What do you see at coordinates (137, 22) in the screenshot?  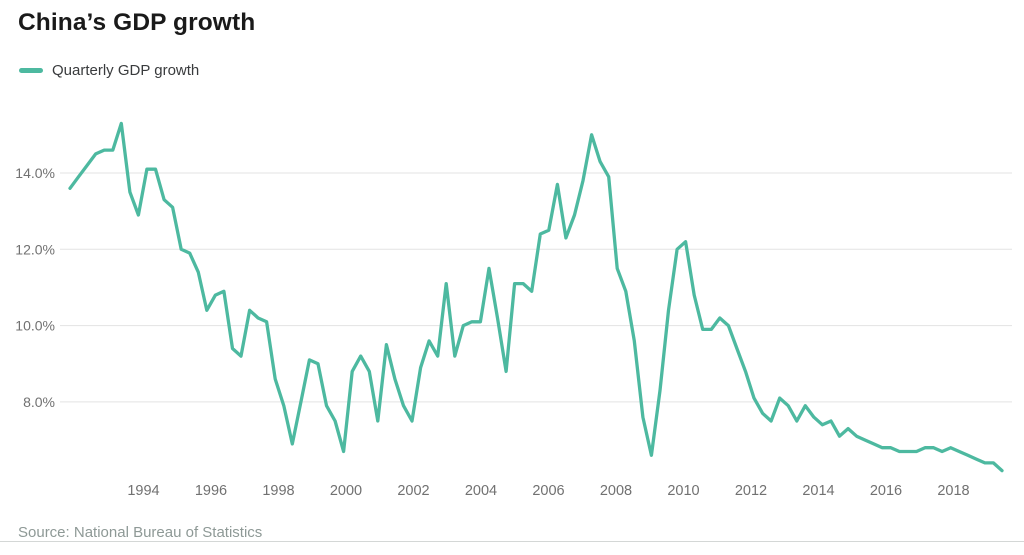 I see `chart-title: China’s GDP growth` at bounding box center [137, 22].